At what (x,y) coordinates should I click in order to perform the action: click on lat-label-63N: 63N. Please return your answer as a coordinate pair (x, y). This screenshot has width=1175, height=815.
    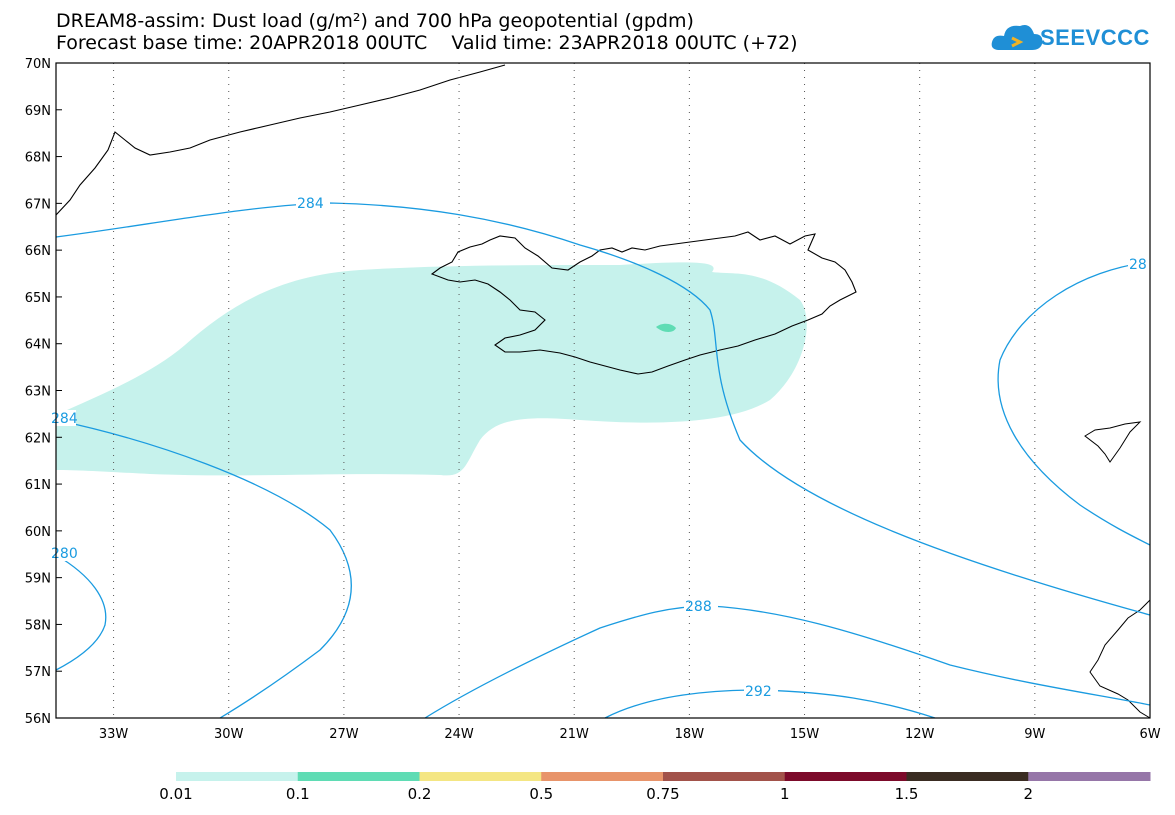
    Looking at the image, I should click on (38, 392).